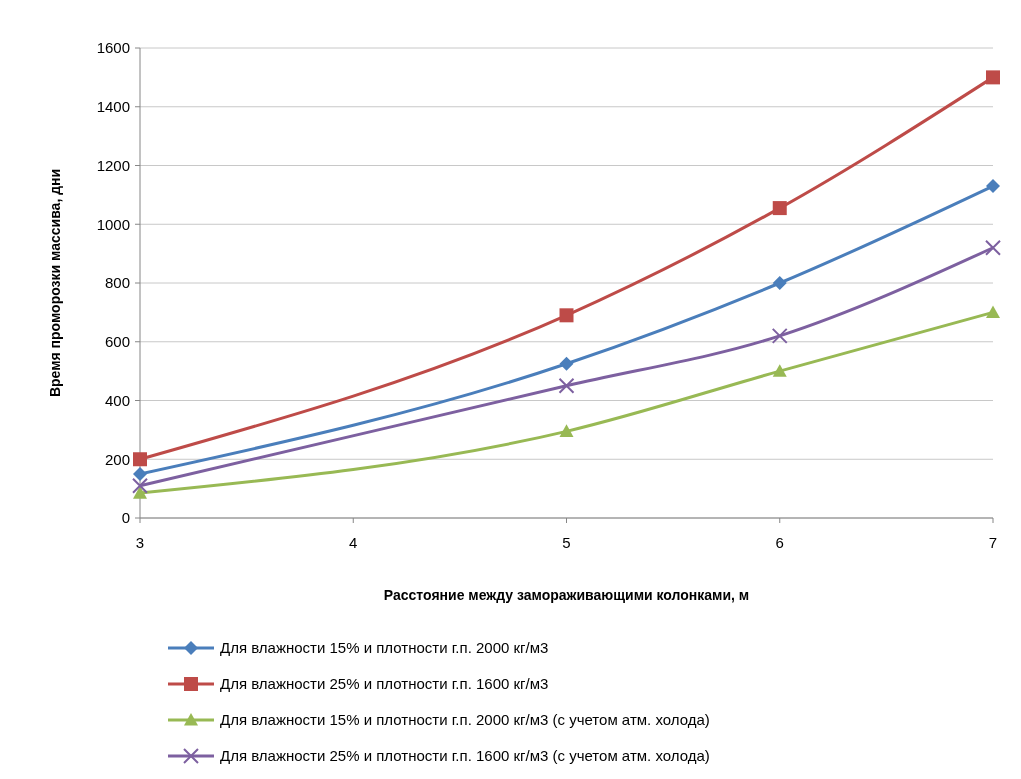  I want to click on y-tick-label: 800, so click(117, 283).